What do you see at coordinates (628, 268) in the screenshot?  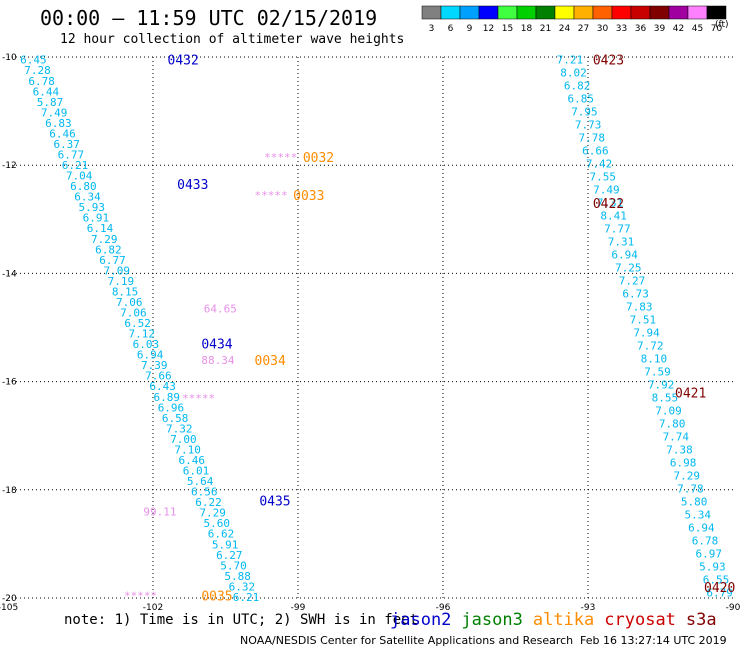 I see `track2-swh-value: 7.25` at bounding box center [628, 268].